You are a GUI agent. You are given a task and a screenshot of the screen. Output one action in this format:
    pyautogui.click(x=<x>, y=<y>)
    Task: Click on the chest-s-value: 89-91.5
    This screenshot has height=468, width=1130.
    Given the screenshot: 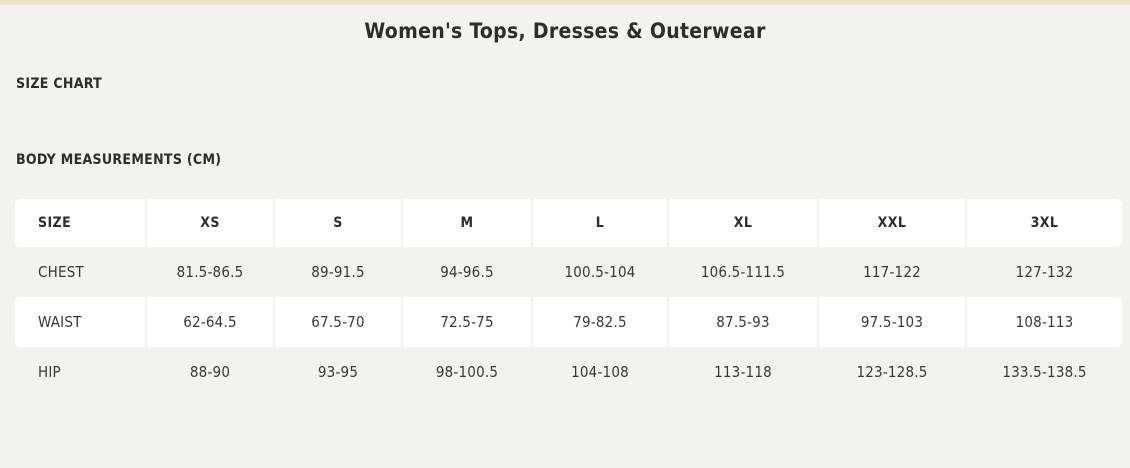 What is the action you would take?
    pyautogui.click(x=337, y=272)
    